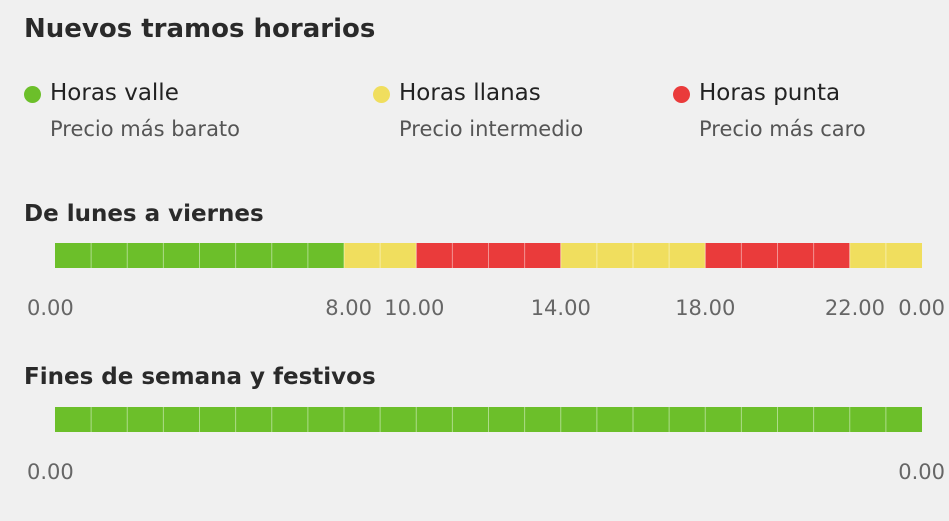 This screenshot has width=949, height=521. What do you see at coordinates (414, 308) in the screenshot?
I see `tick-label: 10.00` at bounding box center [414, 308].